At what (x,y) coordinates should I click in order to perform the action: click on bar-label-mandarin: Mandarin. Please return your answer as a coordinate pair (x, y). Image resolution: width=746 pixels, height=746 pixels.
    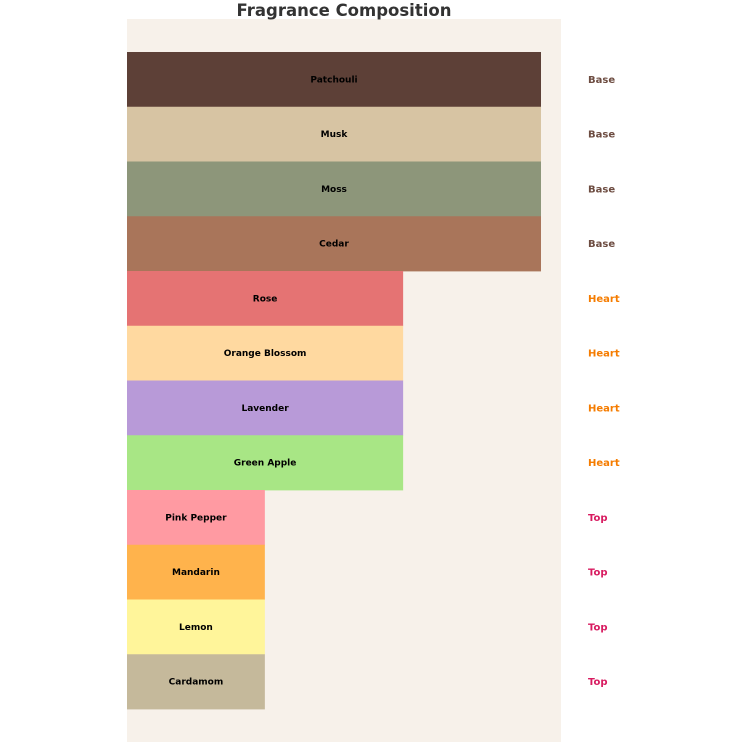
    Looking at the image, I should click on (196, 573).